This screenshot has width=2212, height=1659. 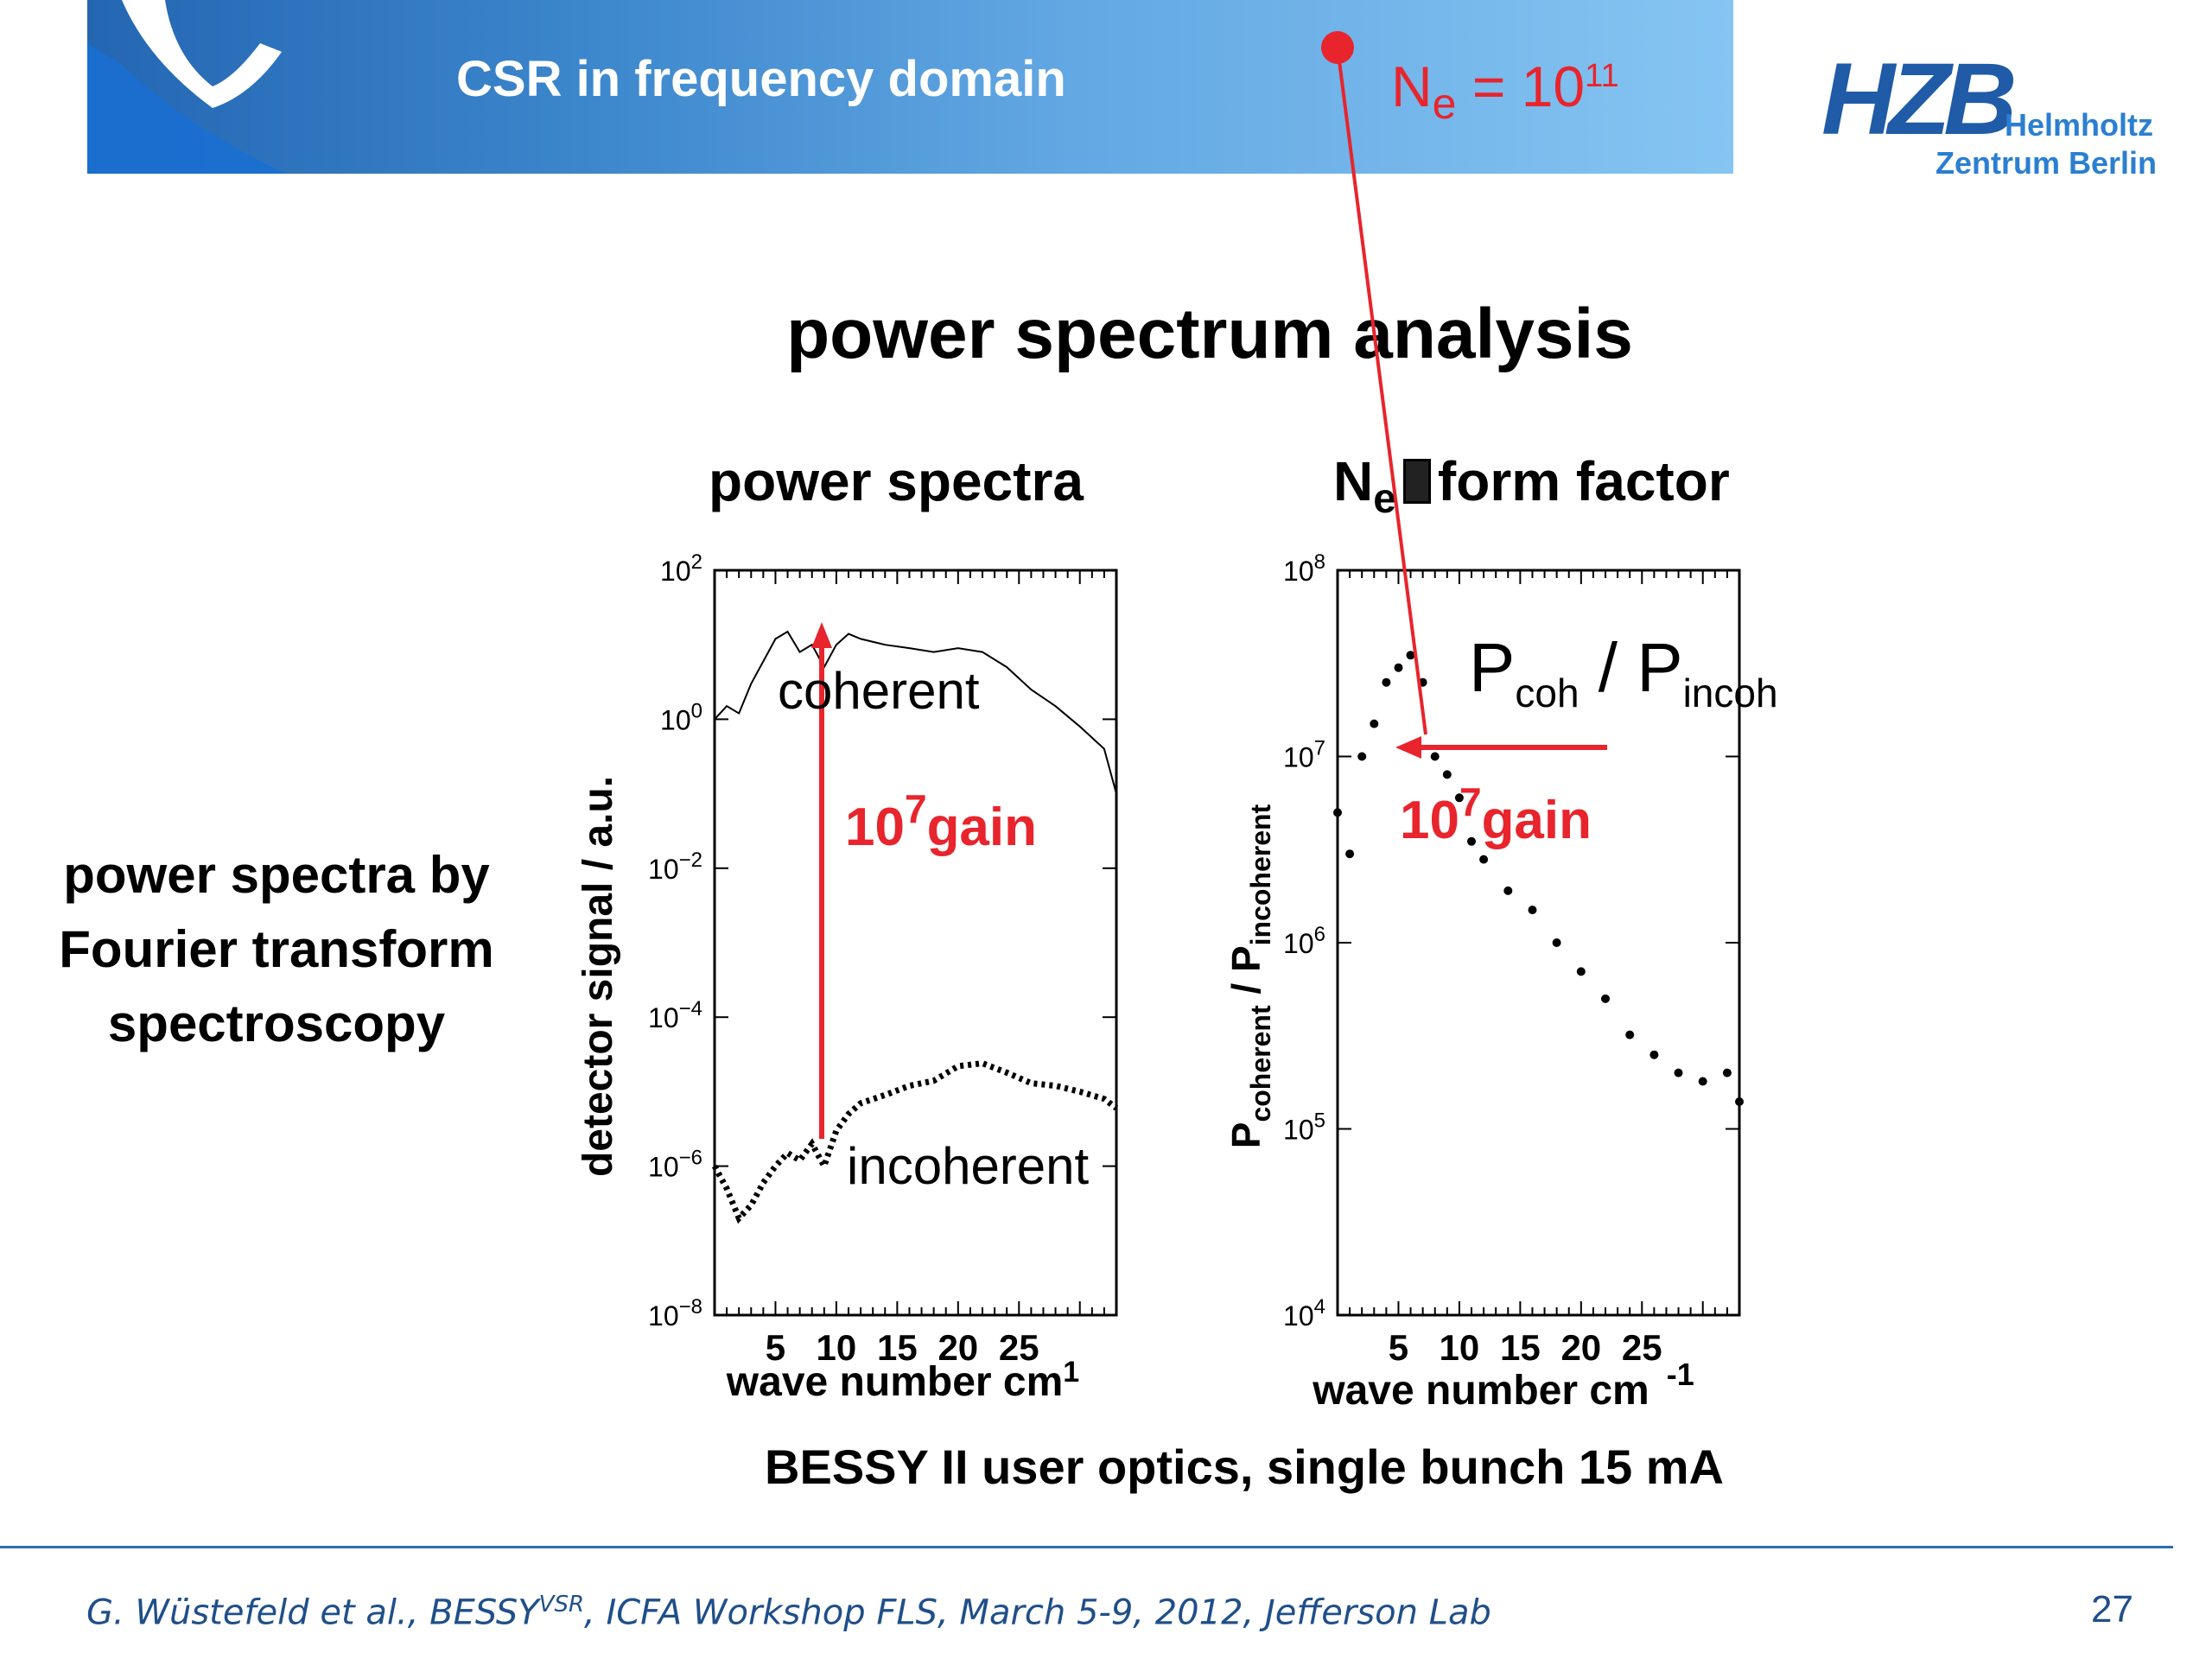 I want to click on left-y-axis-label: detector signal / a.u., so click(x=598, y=976).